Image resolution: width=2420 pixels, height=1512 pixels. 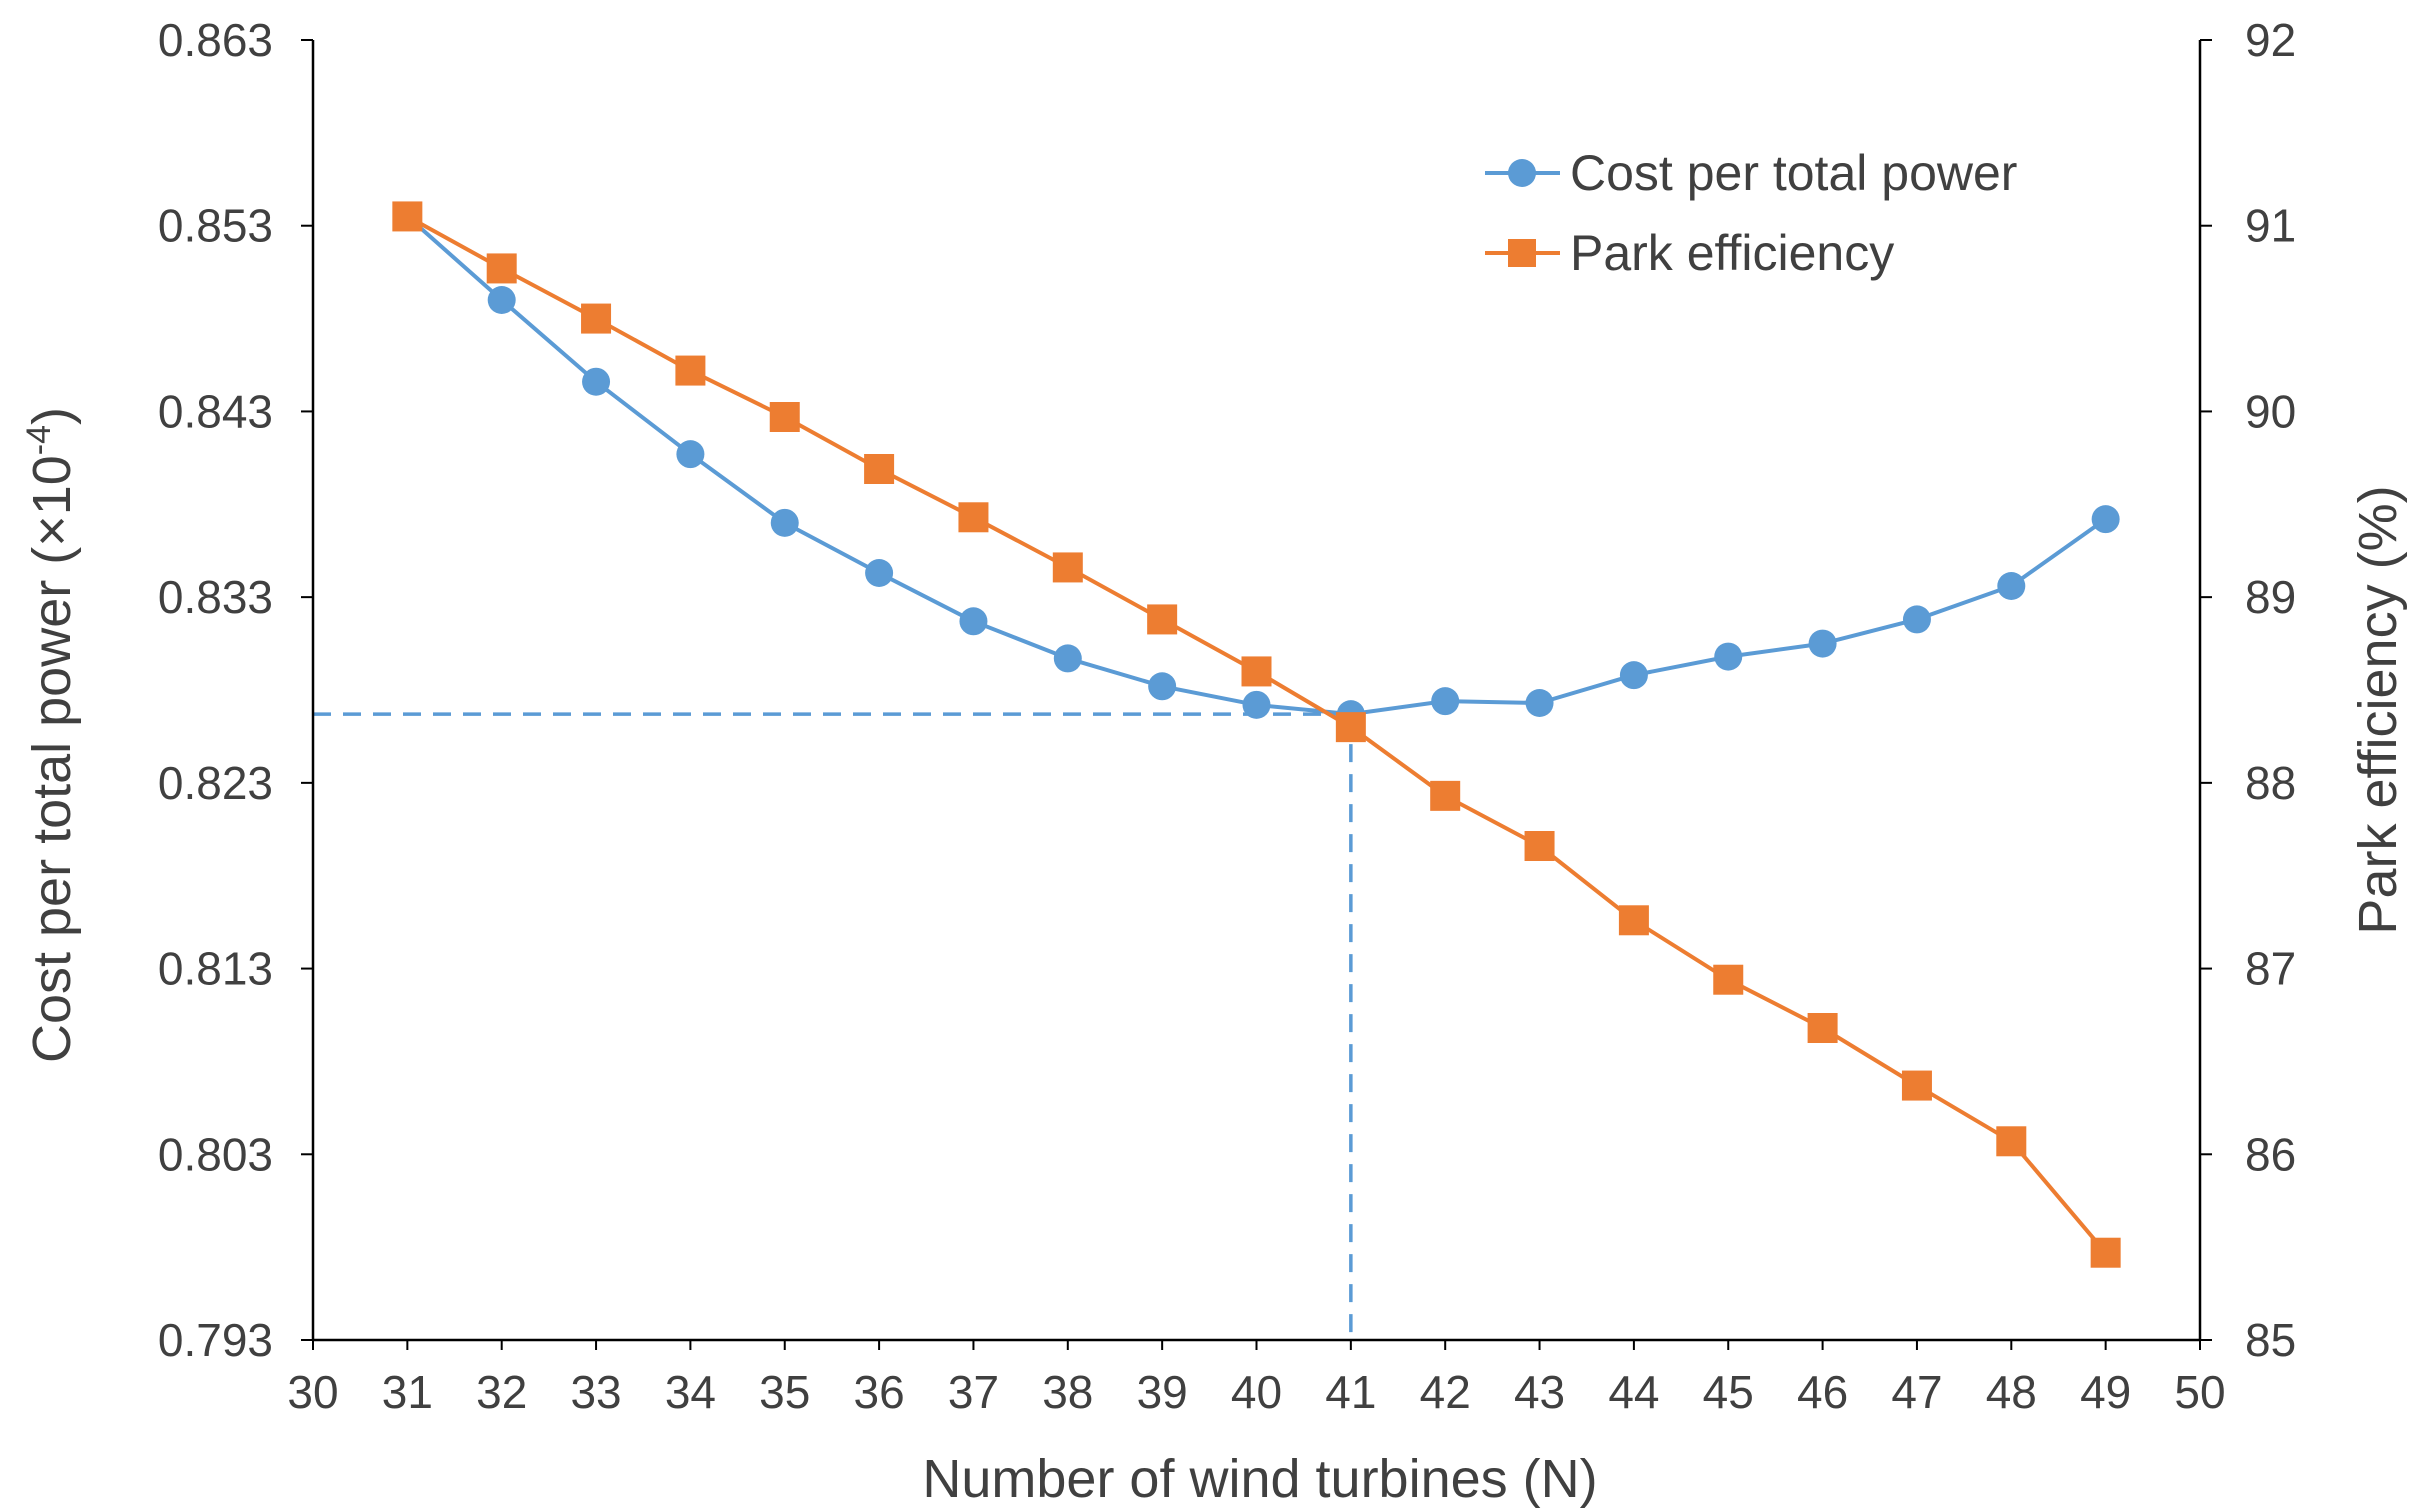 I want to click on legend-item-efficiency: Park efficiency, so click(x=1689, y=253).